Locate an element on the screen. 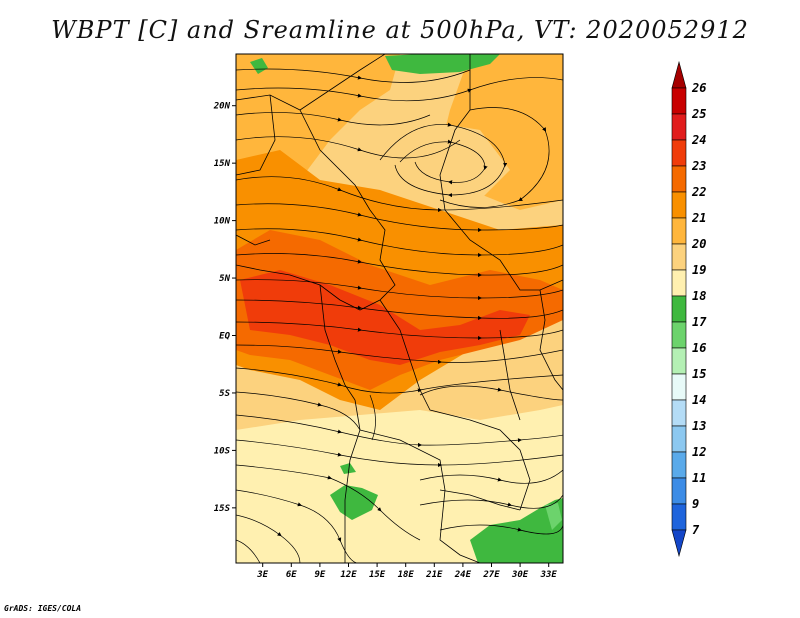  lon-tick-label: 12E is located at coordinates (348, 575).